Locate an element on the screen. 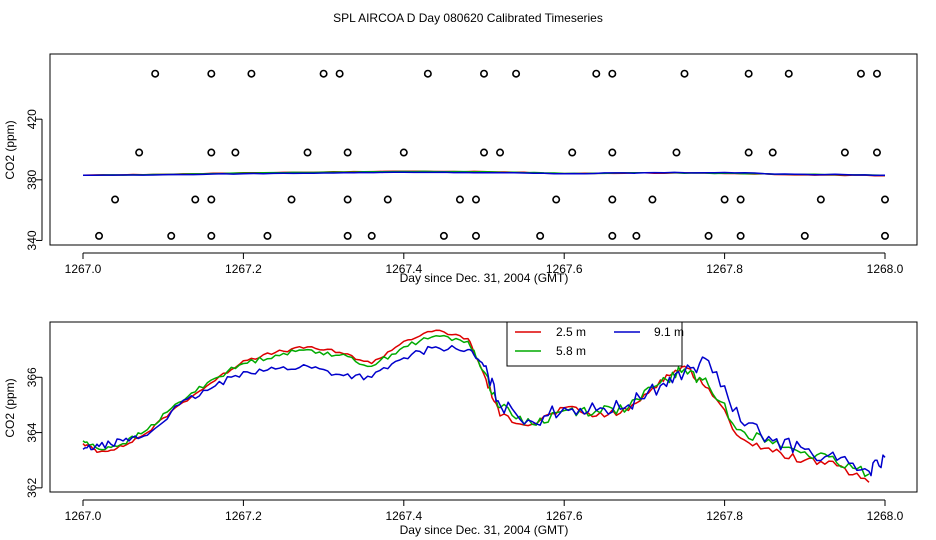 The image size is (936, 540). bottom-y-tick-label: 366 is located at coordinates (32, 377).